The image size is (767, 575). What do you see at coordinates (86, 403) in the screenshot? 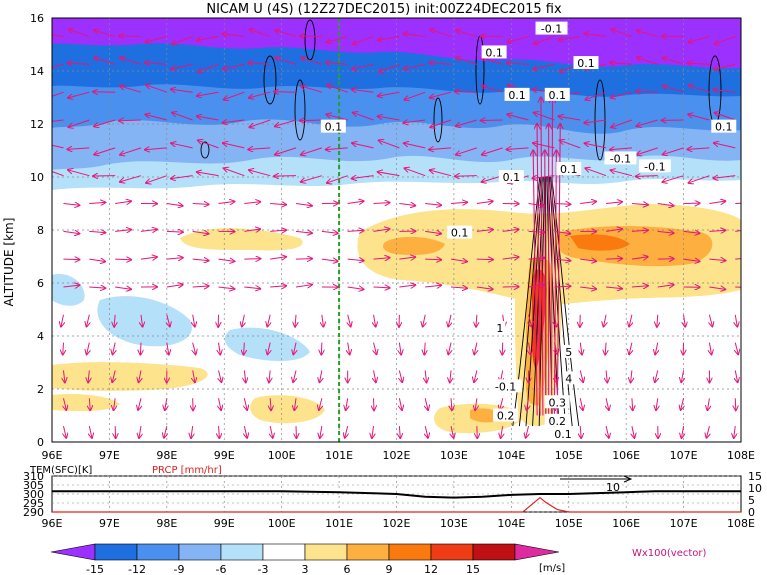
I see `lowlevel-plus3-west2` at bounding box center [86, 403].